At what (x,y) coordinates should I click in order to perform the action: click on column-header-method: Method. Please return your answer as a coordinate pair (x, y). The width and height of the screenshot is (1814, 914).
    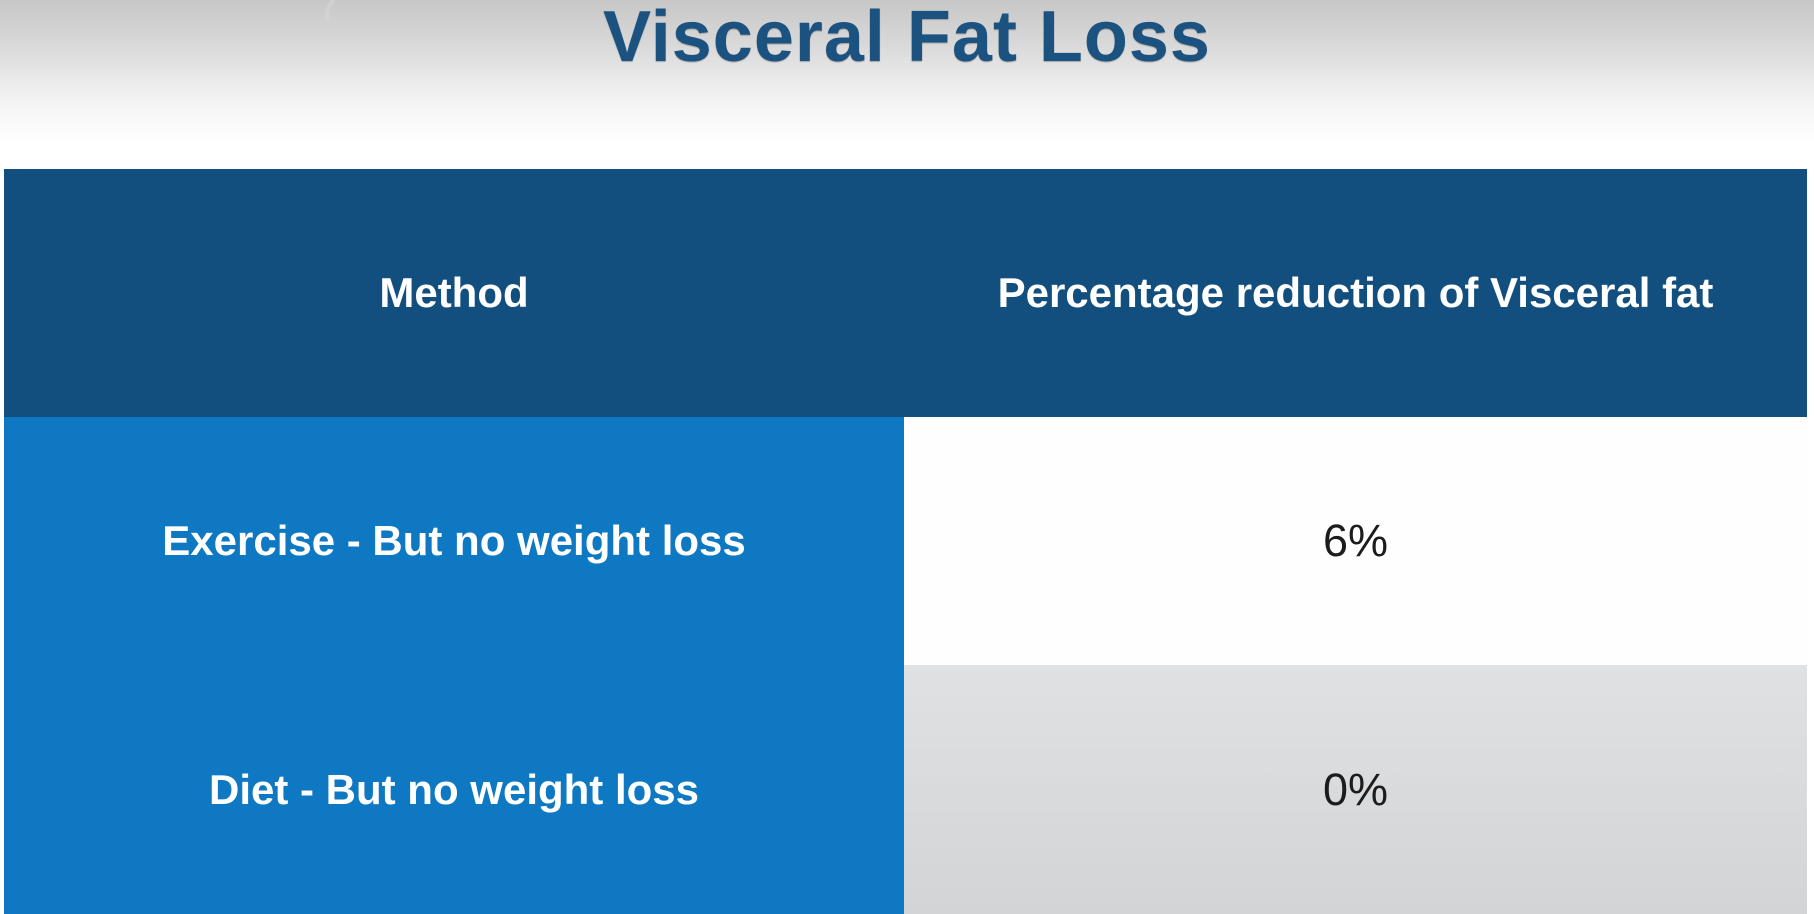
    Looking at the image, I should click on (454, 293).